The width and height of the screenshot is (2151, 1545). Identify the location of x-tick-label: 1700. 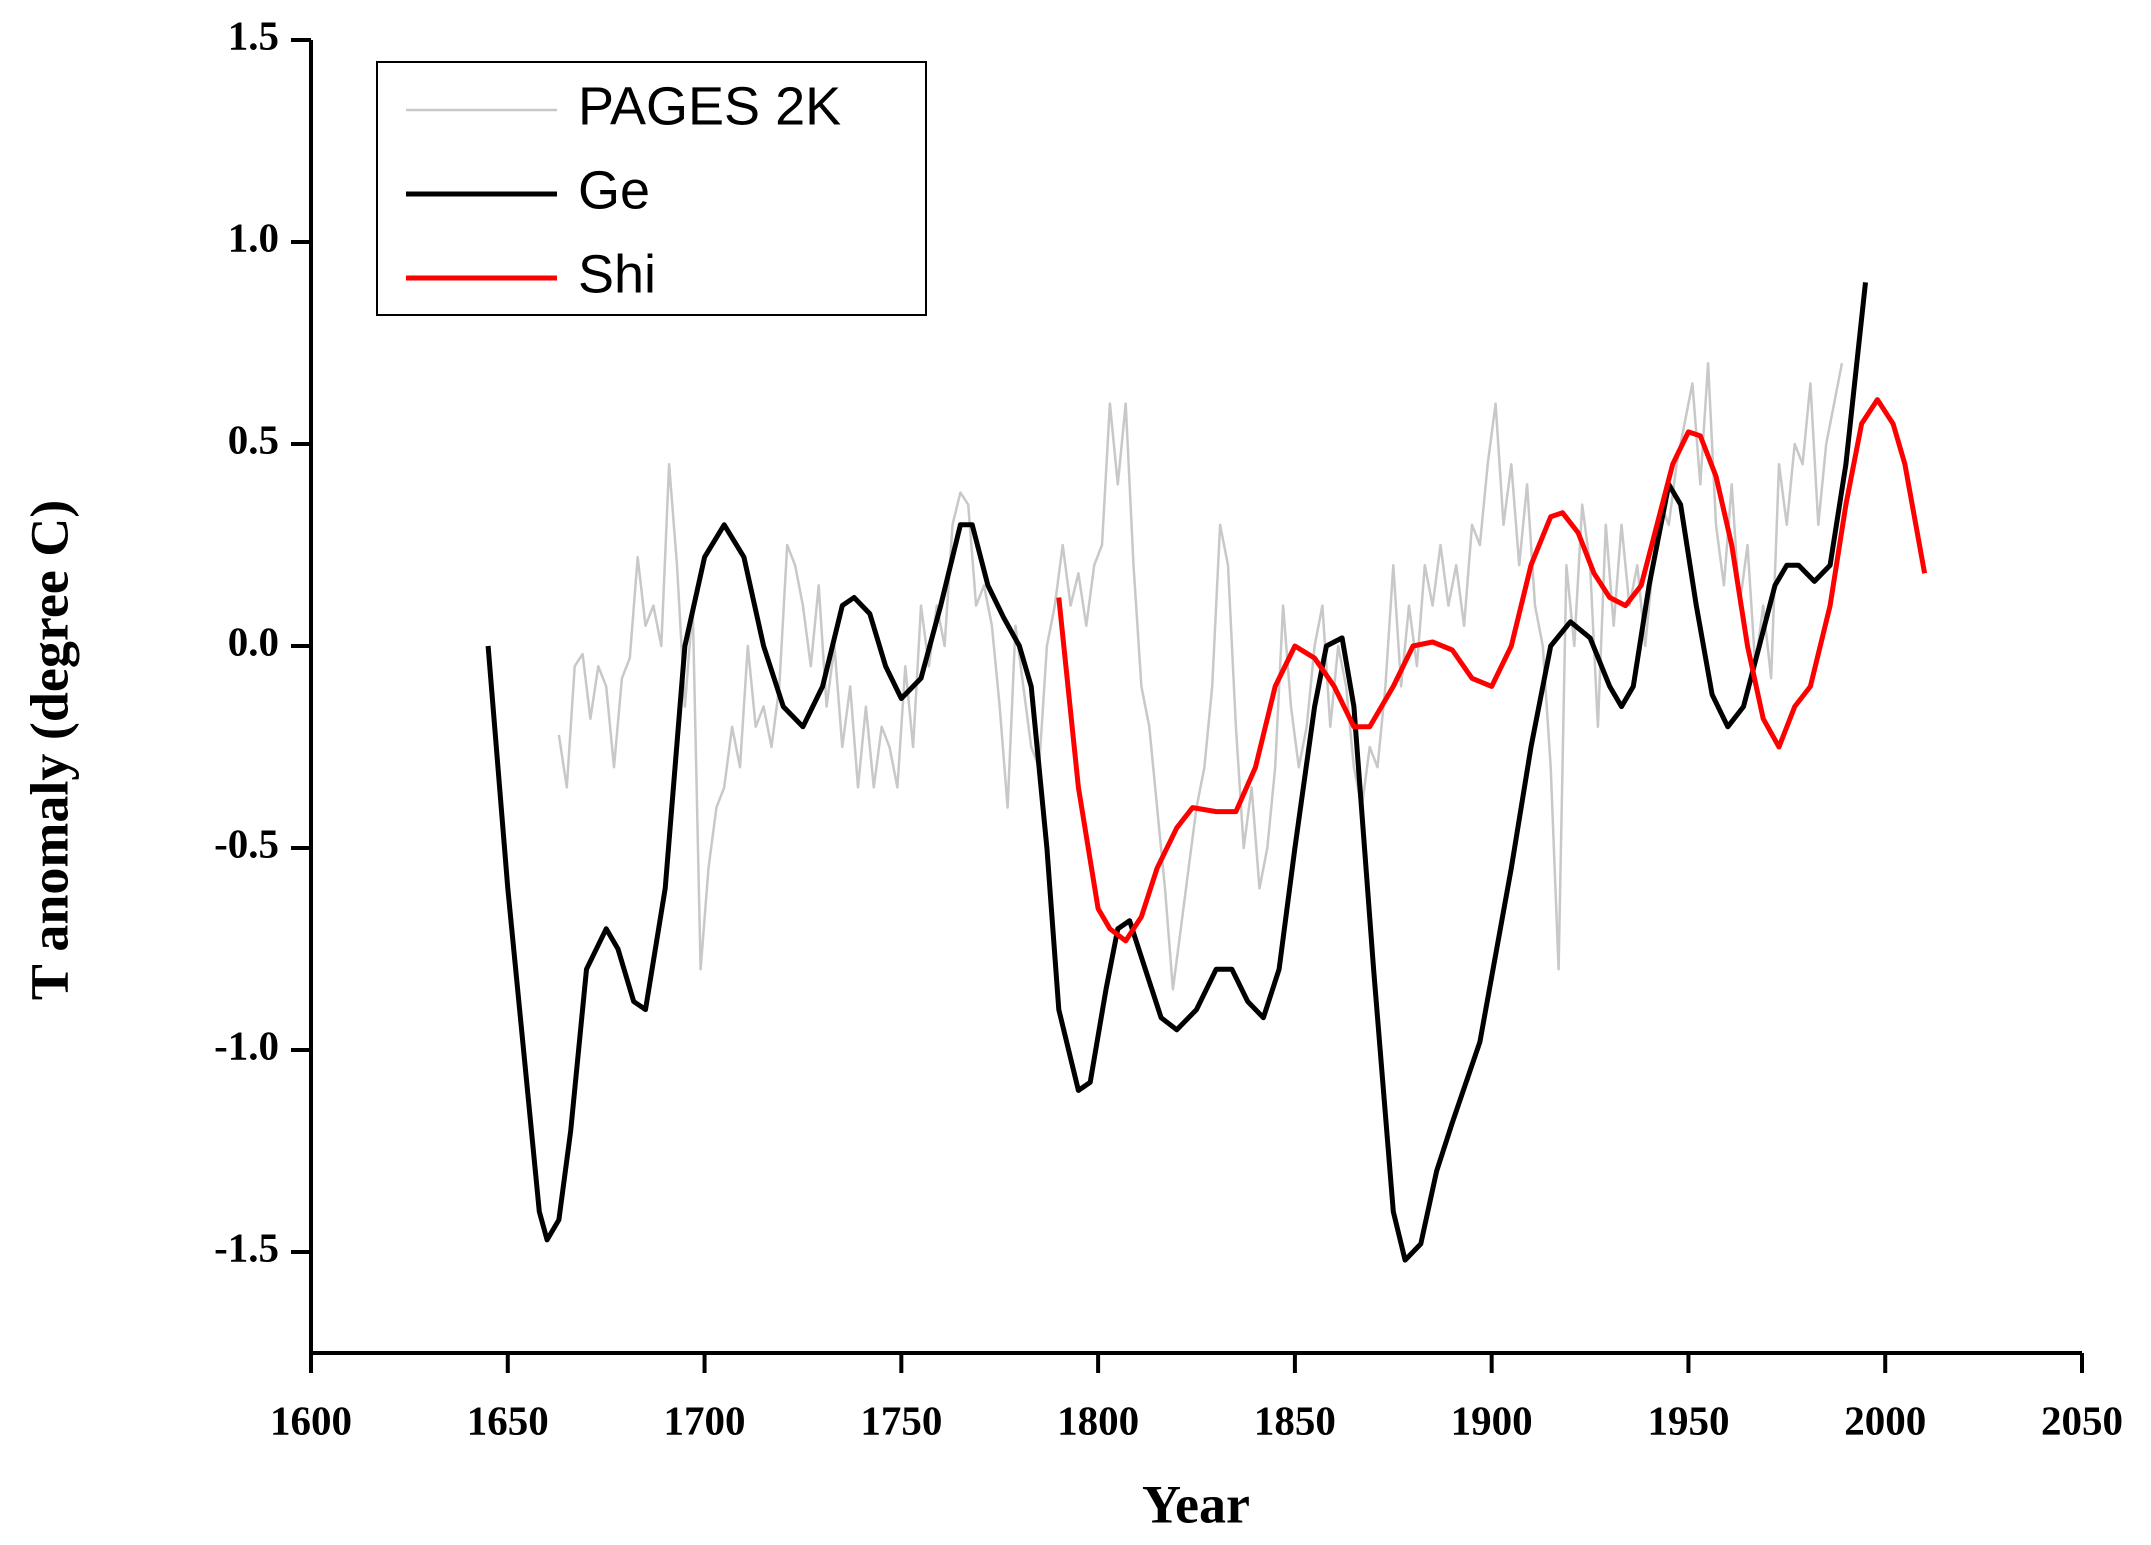
(705, 1420).